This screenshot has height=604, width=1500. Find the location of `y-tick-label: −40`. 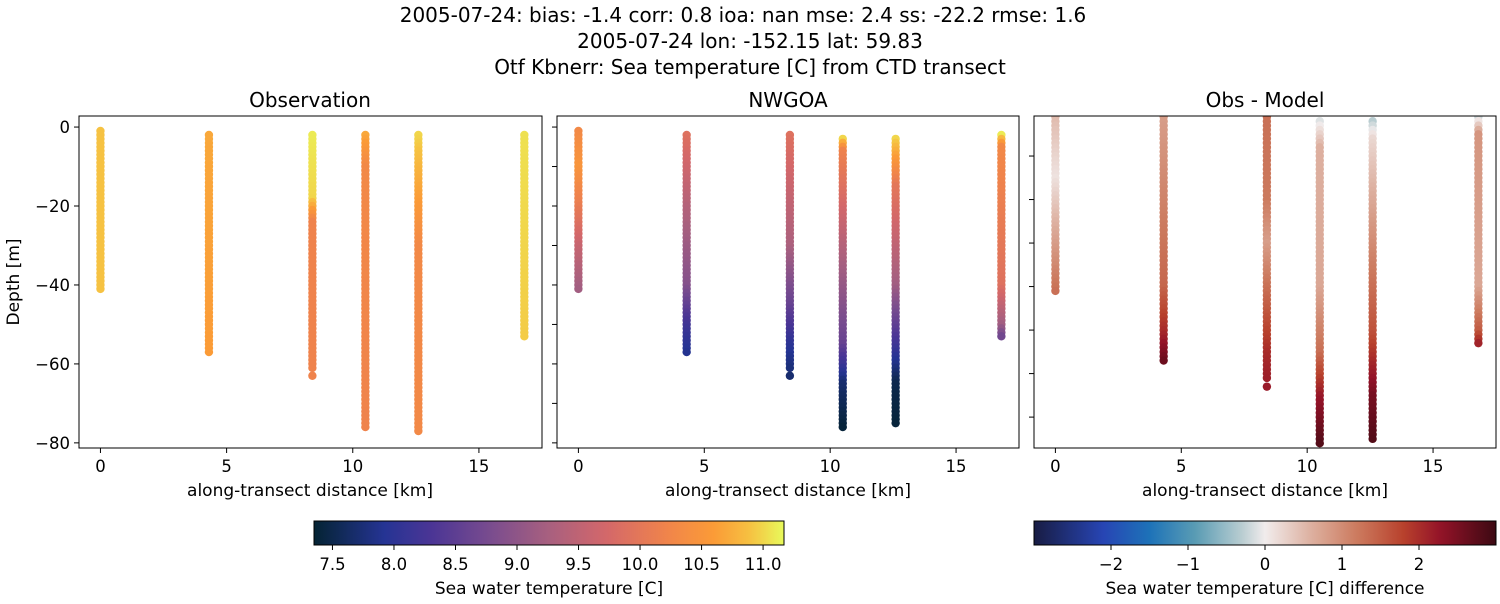

y-tick-label: −40 is located at coordinates (52, 285).